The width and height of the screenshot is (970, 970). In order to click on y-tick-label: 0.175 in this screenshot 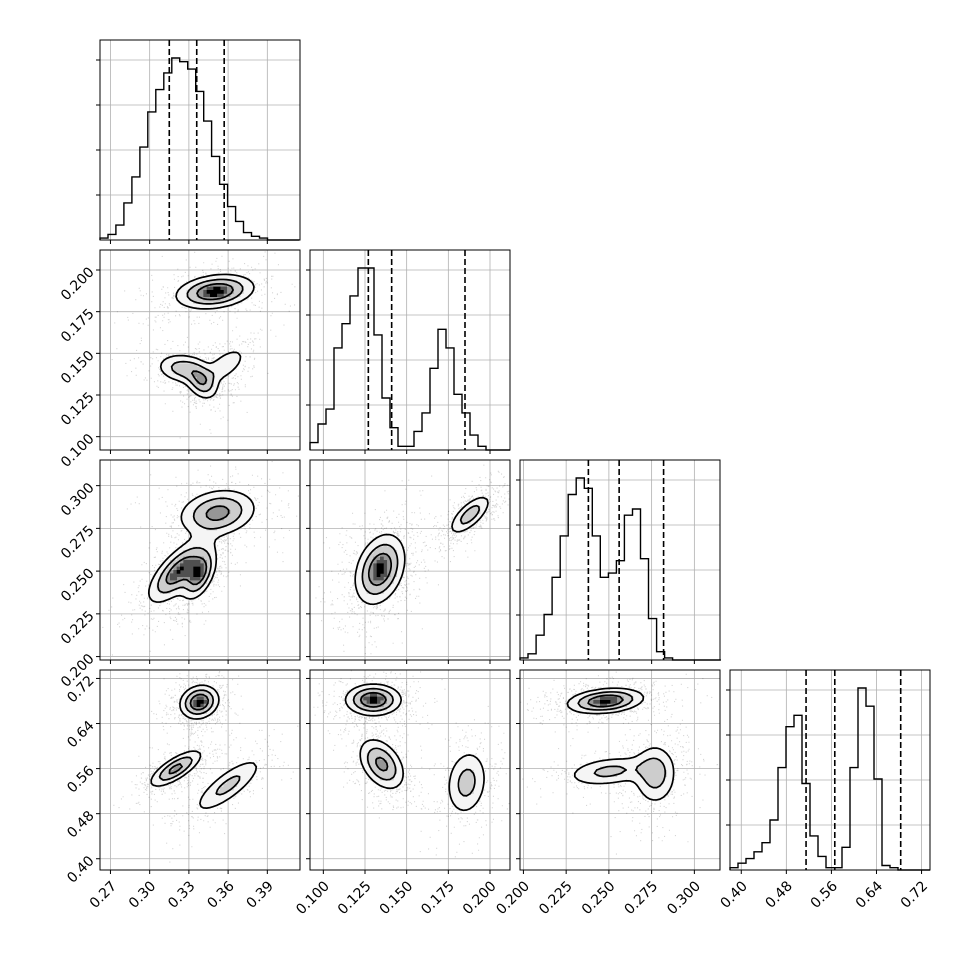, I will do `click(78, 326)`.